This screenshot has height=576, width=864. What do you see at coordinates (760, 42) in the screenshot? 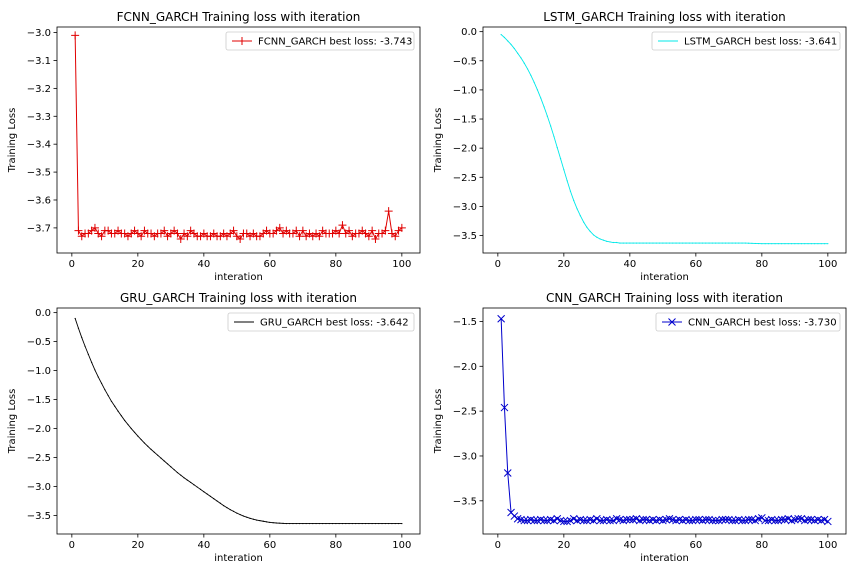
I see `legend-entry: LSTM_GARCH best loss: -3.641` at bounding box center [760, 42].